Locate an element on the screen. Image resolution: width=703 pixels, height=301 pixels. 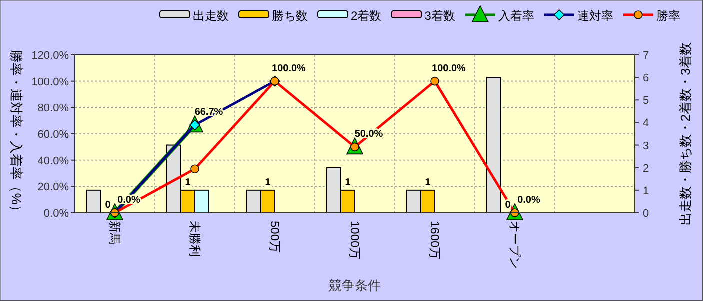
x-tick-label: 1600万 is located at coordinates (435, 240).